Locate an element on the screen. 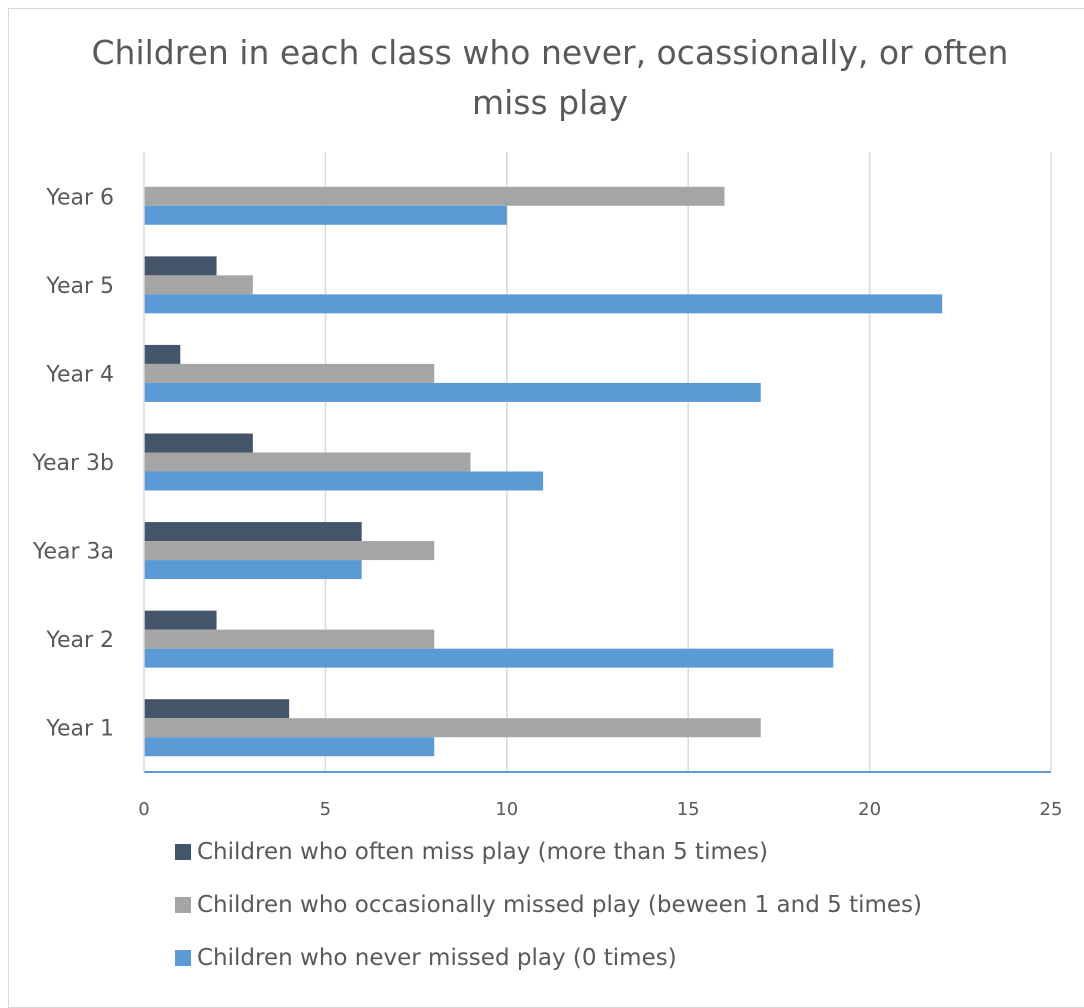 The image size is (1084, 1008). x-tick-label: 20 is located at coordinates (869, 809).